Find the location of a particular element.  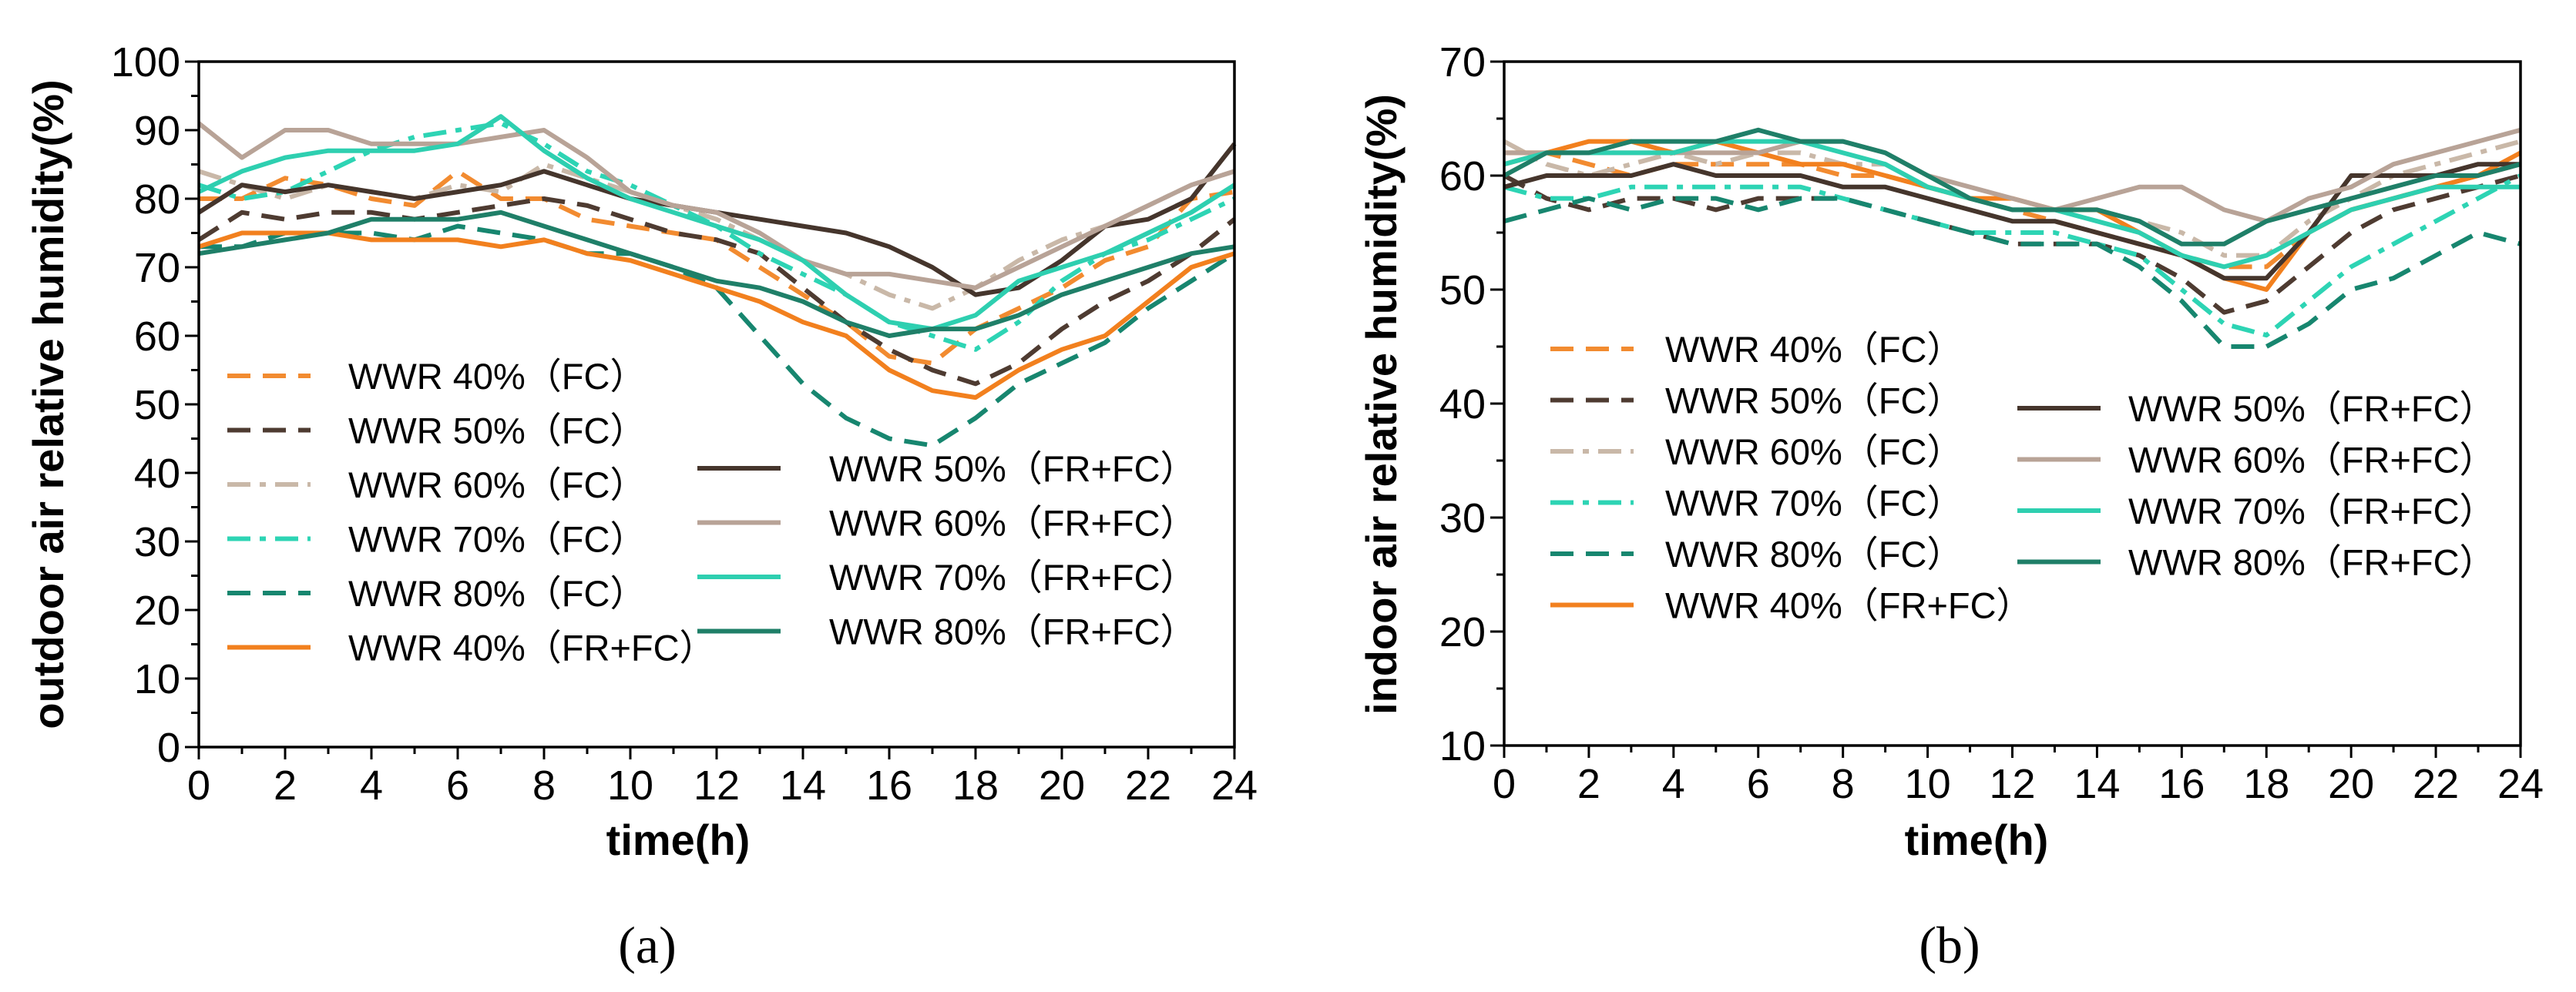

y-axis-title: outdoor air relative humidity(%) is located at coordinates (48, 404).